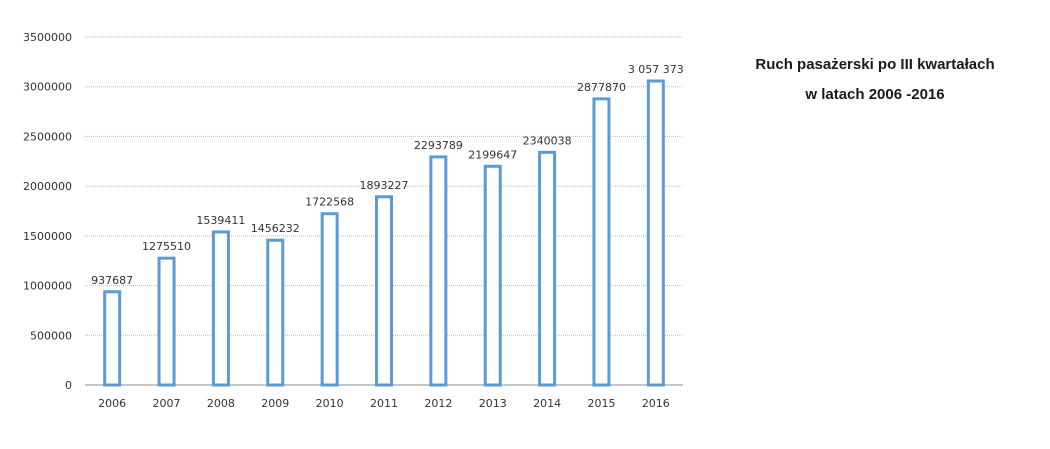  I want to click on y-tick-label: 0, so click(68, 385).